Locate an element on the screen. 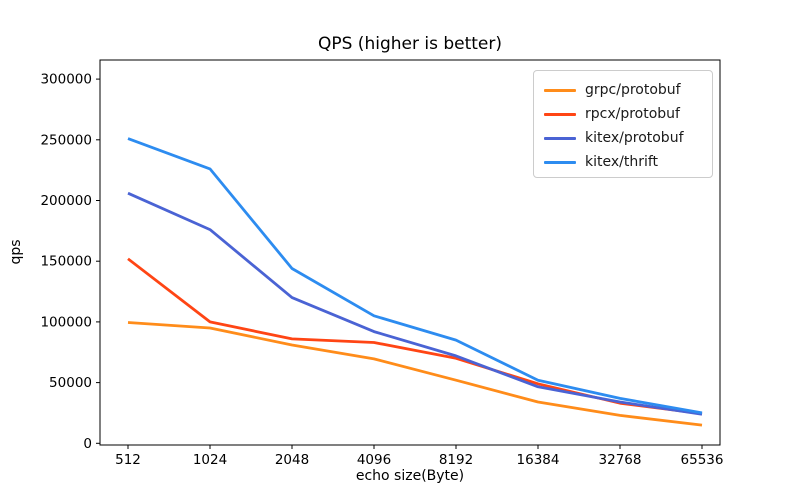 Image resolution: width=800 pixels, height=500 pixels. svg-text: 2048 is located at coordinates (292, 460).